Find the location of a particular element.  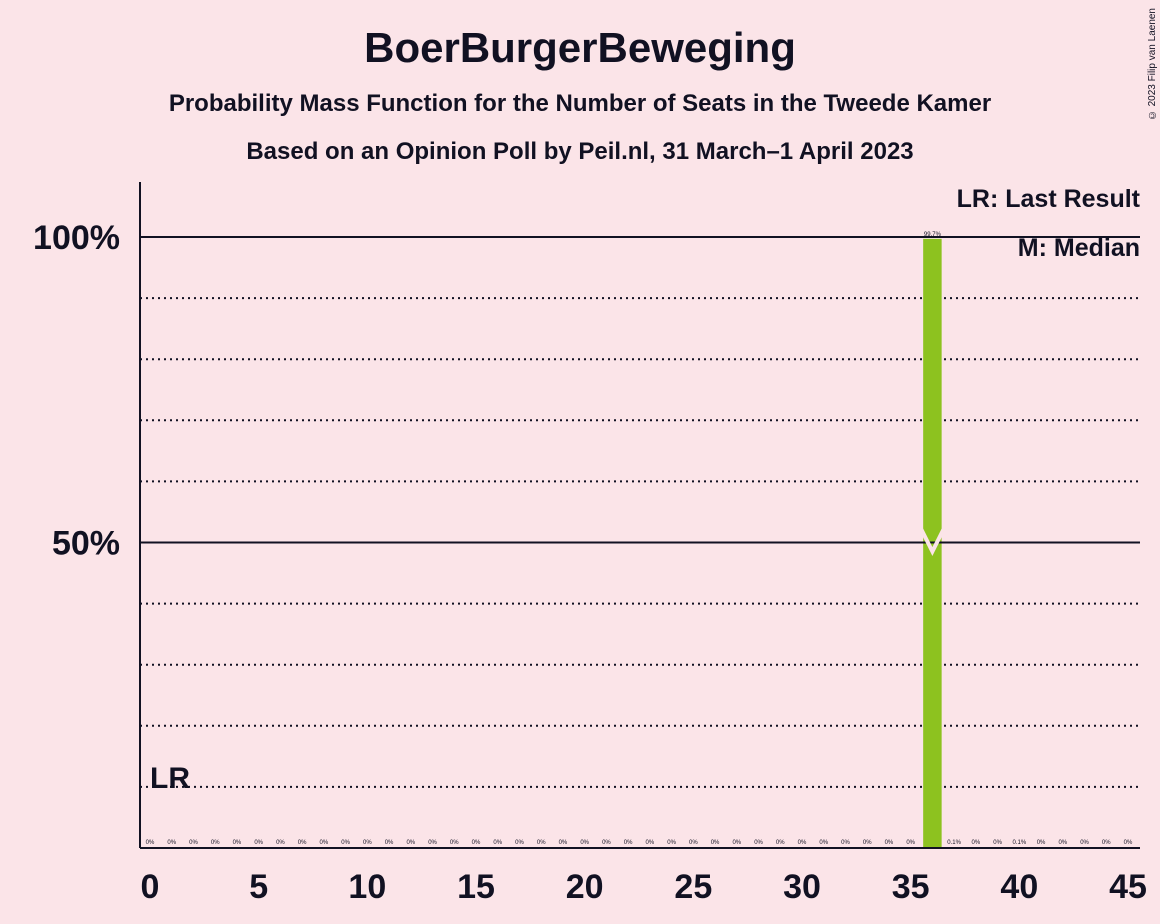

y-tick-label: 100% is located at coordinates (76, 238).